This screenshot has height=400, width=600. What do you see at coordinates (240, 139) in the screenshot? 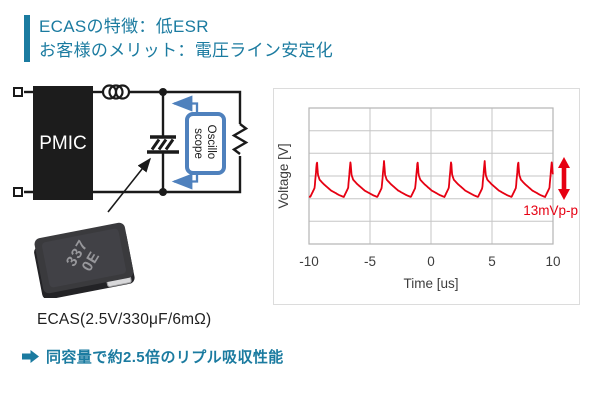
I see `load-resistor-icon` at bounding box center [240, 139].